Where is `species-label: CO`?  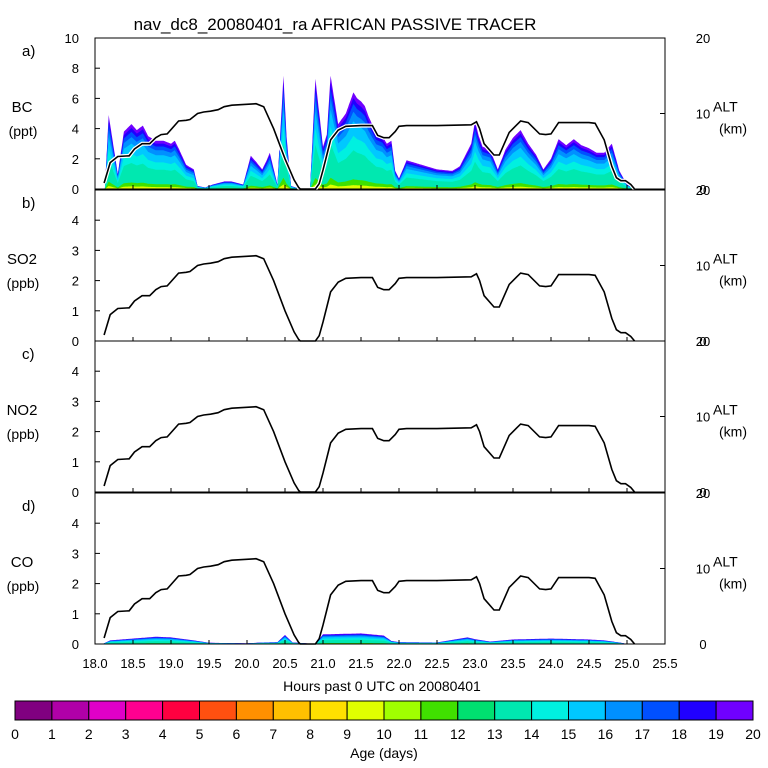 species-label: CO is located at coordinates (22, 562).